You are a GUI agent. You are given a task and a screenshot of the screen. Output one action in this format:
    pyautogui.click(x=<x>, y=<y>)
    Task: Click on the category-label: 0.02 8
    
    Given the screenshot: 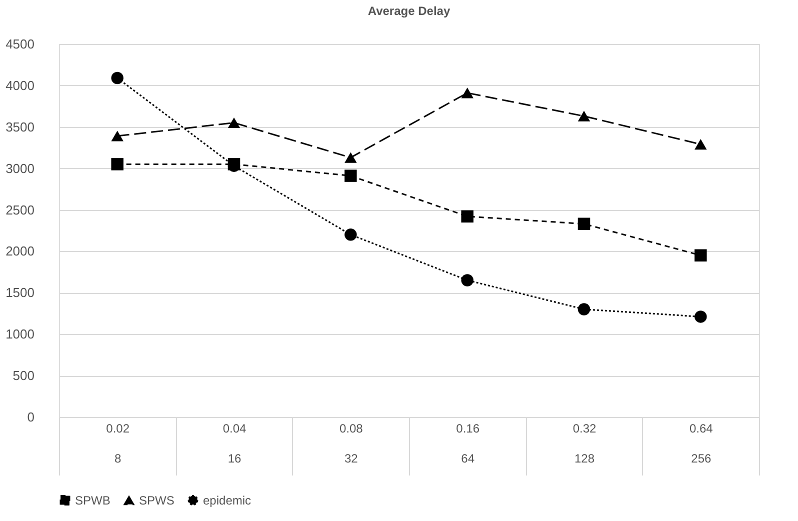 What is the action you would take?
    pyautogui.click(x=118, y=444)
    